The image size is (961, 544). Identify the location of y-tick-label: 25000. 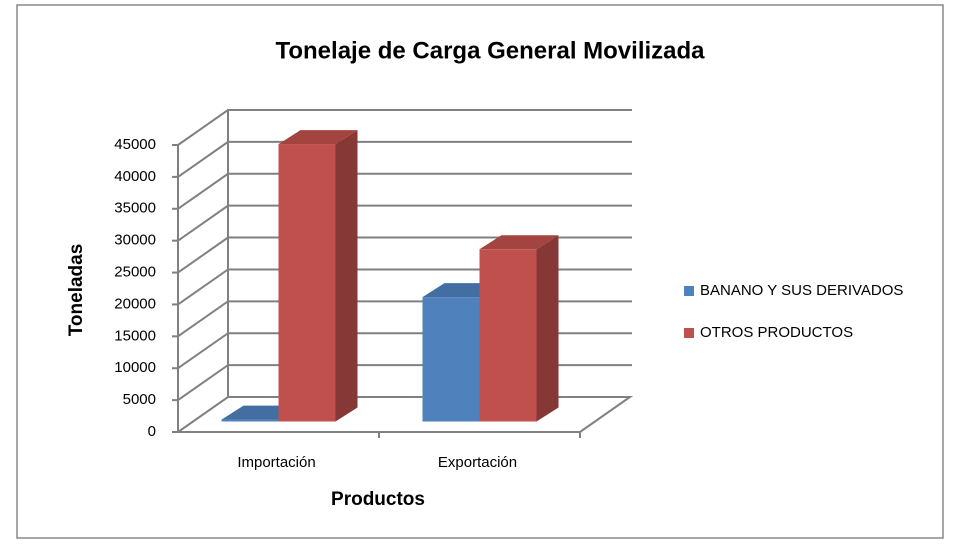
(135, 272).